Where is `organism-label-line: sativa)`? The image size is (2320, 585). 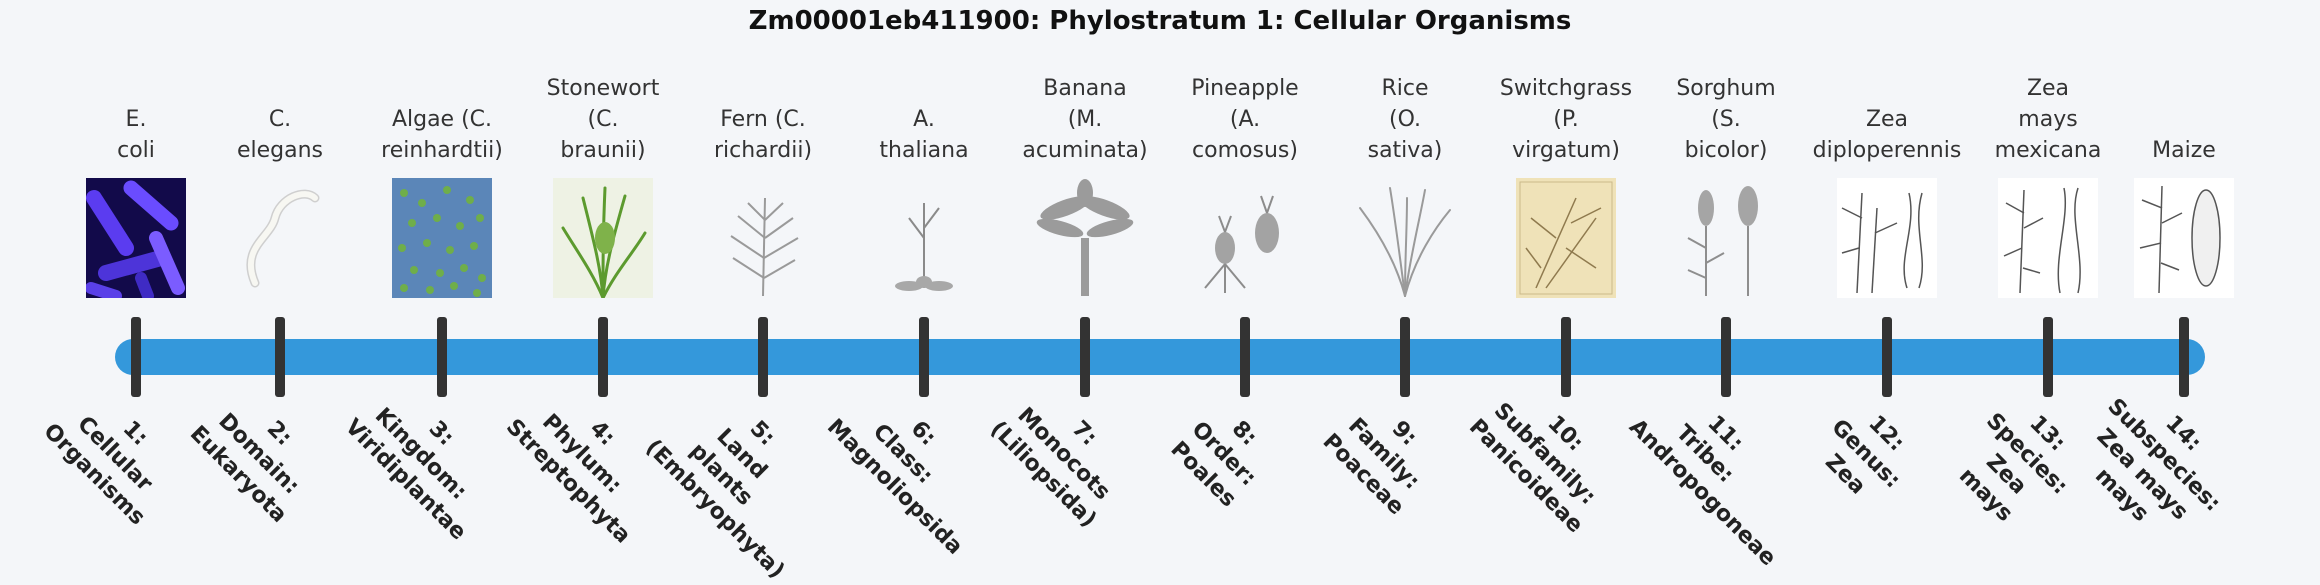 organism-label-line: sativa) is located at coordinates (1405, 150).